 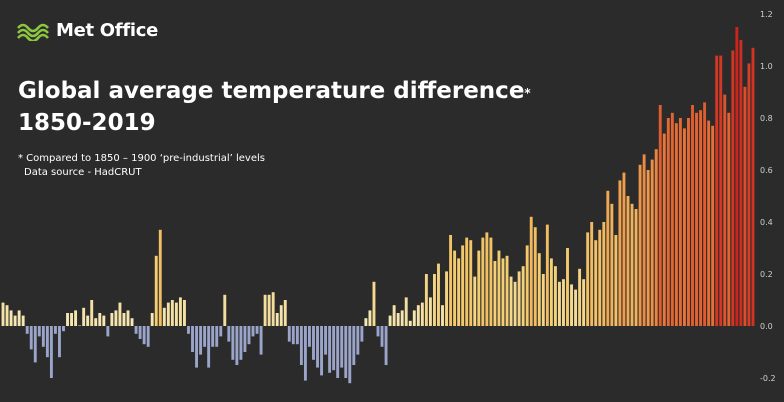 What do you see at coordinates (551, 292) in the screenshot?
I see `bar-1986` at bounding box center [551, 292].